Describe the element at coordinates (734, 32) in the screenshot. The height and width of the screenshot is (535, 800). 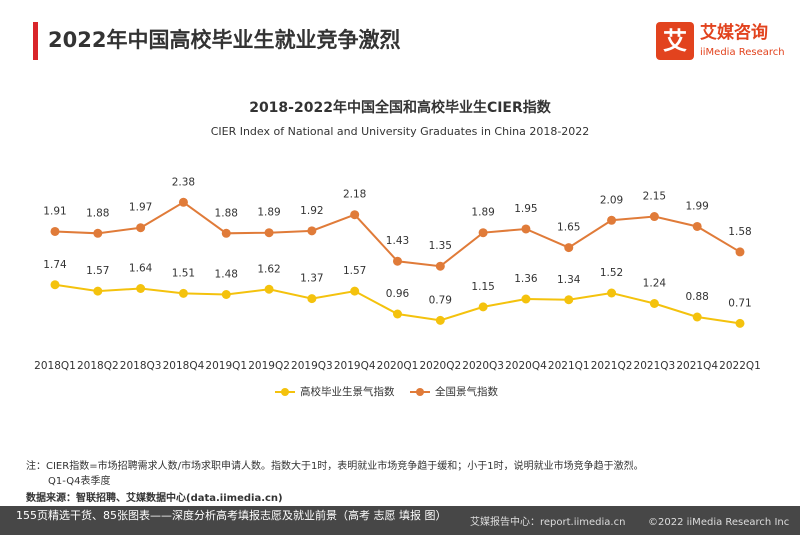
I see `logo-name: 艾媒咨询` at that location.